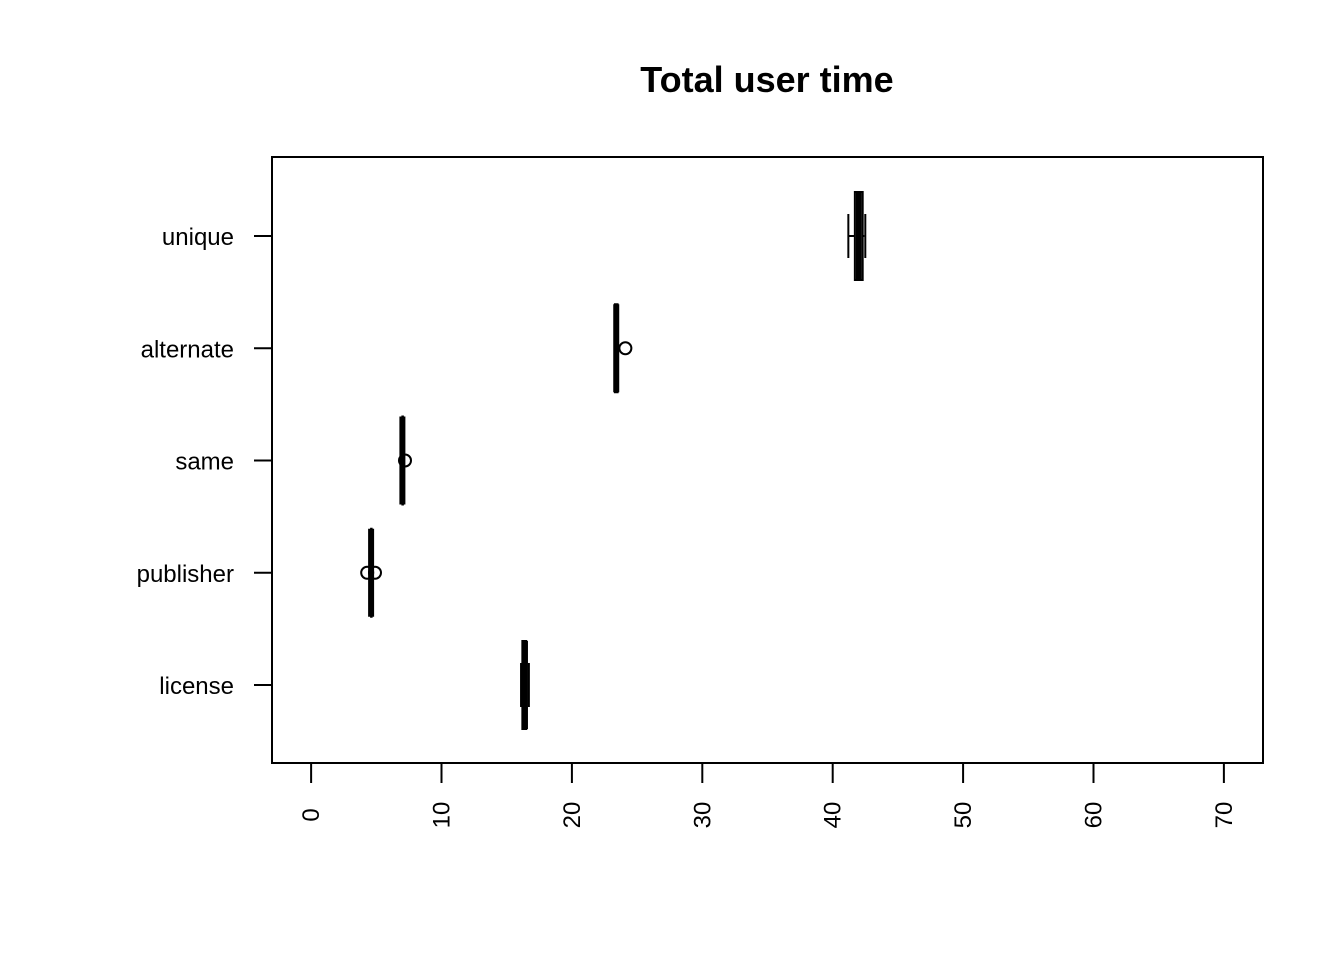  I want to click on y-axis: license publisher same alternate unique, so click(204, 462).